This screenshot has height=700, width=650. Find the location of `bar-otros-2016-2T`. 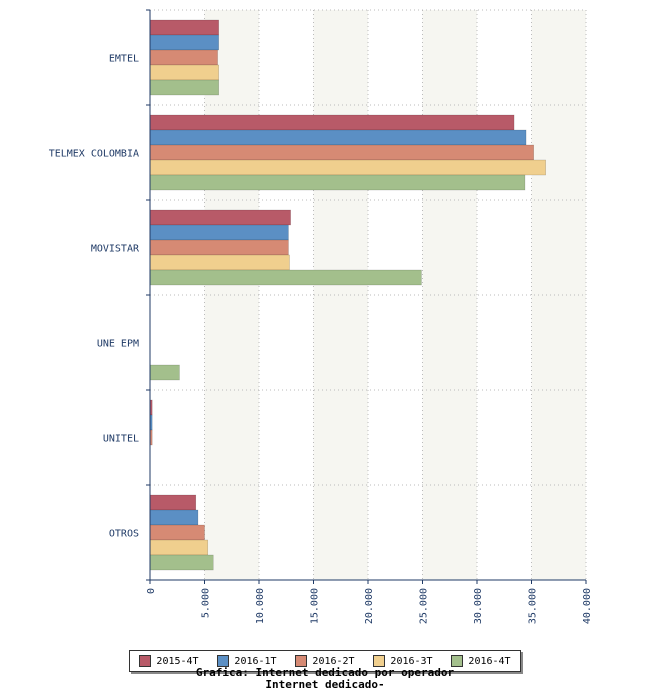

bar-otros-2016-2T is located at coordinates (177, 532).